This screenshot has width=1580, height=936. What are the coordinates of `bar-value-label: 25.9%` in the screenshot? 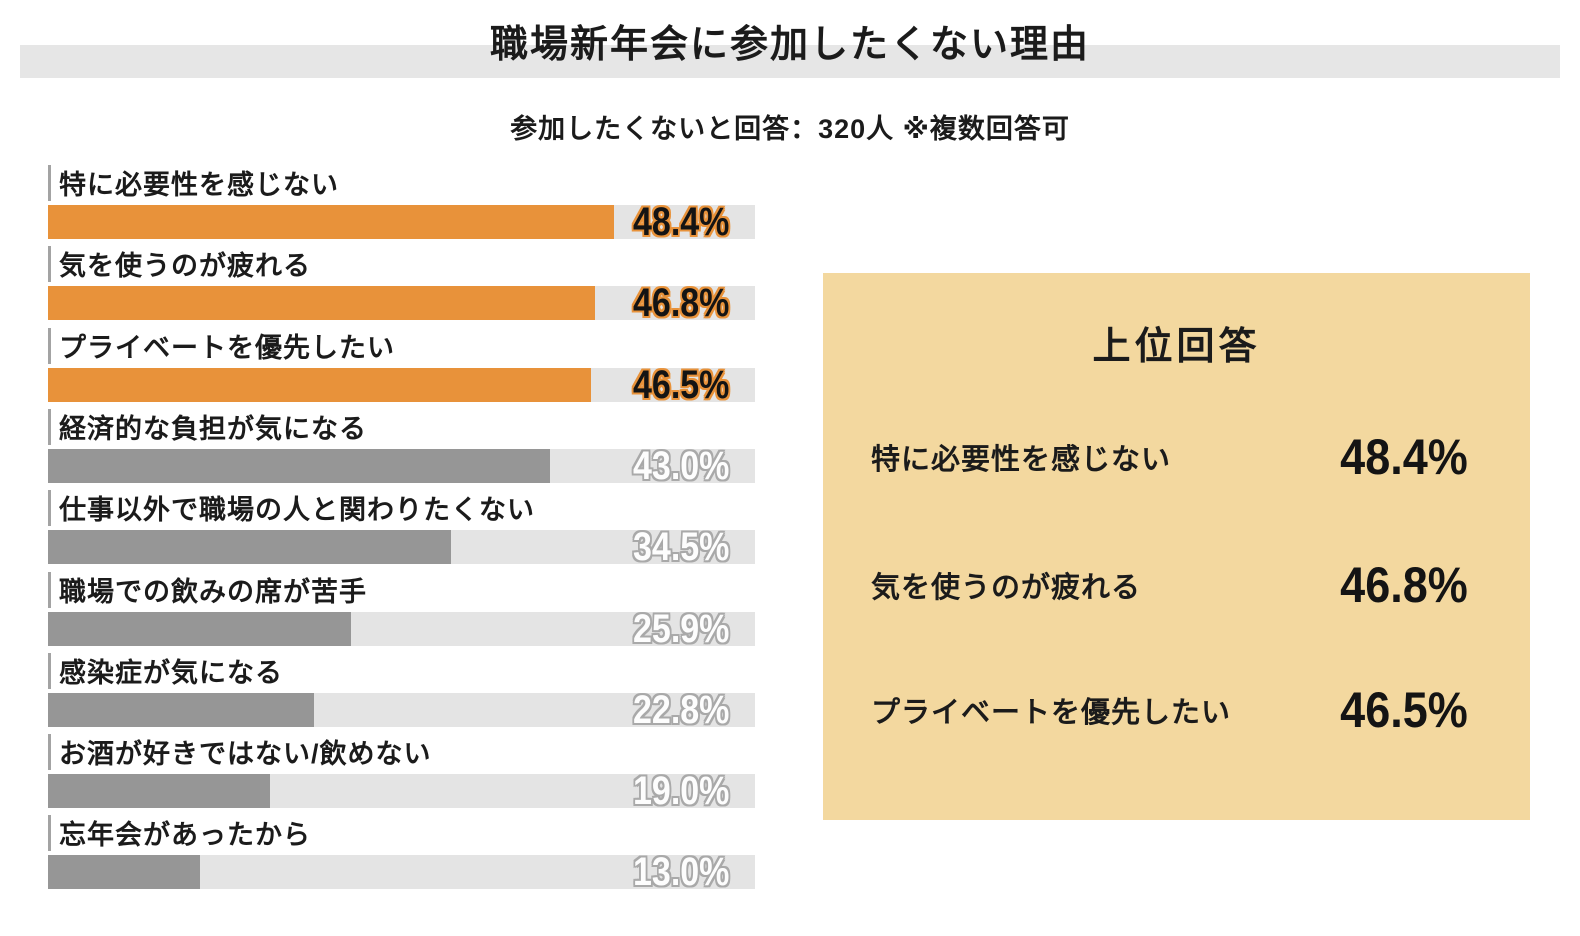 It's located at (681, 628).